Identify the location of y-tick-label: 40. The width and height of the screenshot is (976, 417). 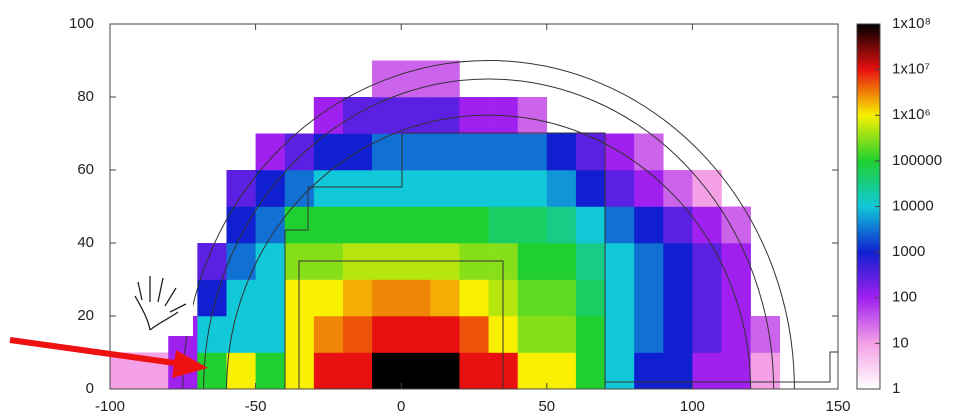
(85, 242).